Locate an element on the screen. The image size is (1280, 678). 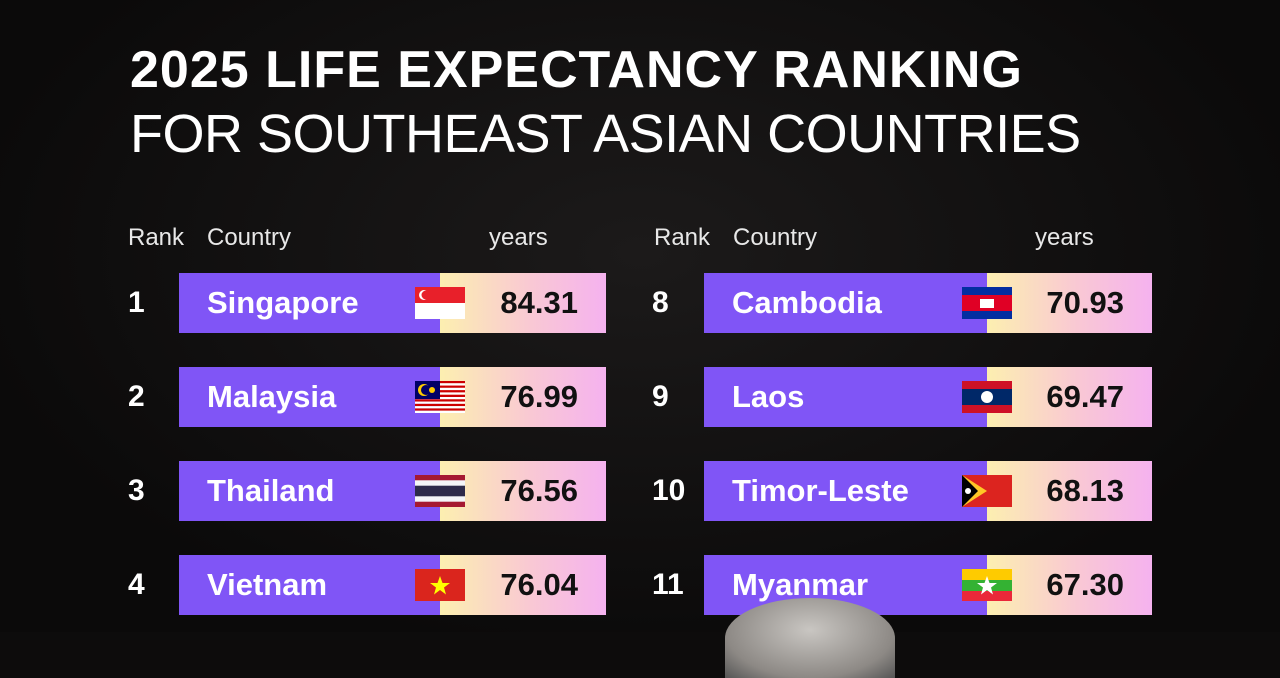
life-expectancy-value: 76.99 is located at coordinates (539, 396).